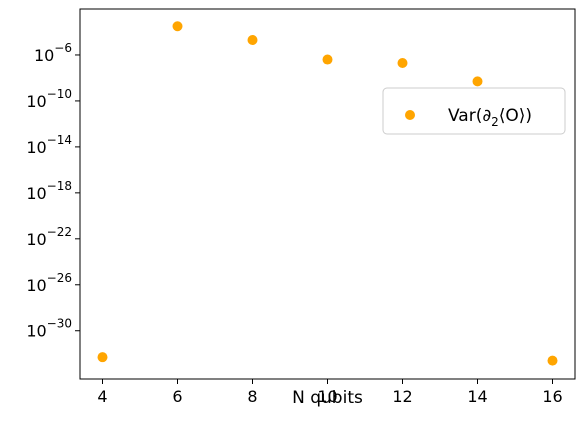  What do you see at coordinates (177, 396) in the screenshot?
I see `x-tick-label: 6` at bounding box center [177, 396].